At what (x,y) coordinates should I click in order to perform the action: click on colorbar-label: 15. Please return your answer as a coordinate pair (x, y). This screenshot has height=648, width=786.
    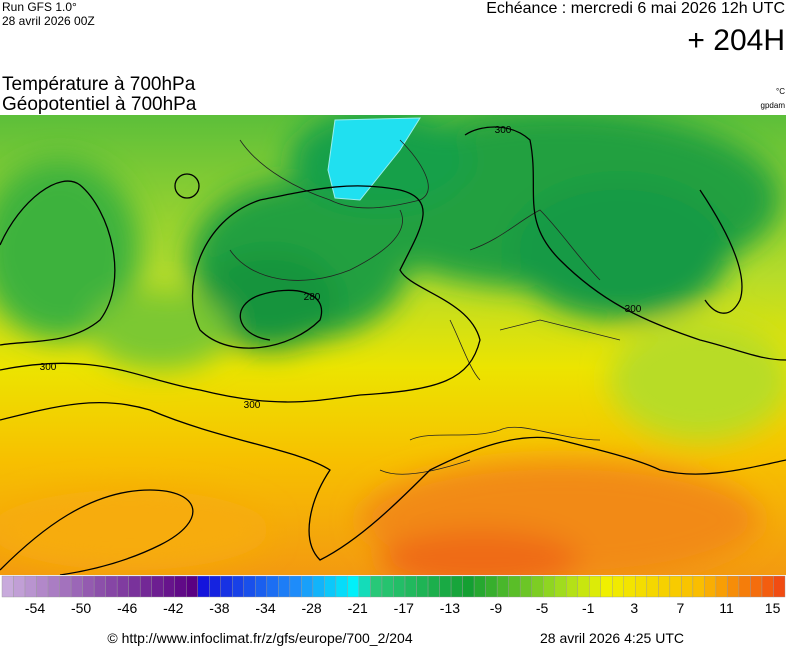
    Looking at the image, I should click on (773, 608).